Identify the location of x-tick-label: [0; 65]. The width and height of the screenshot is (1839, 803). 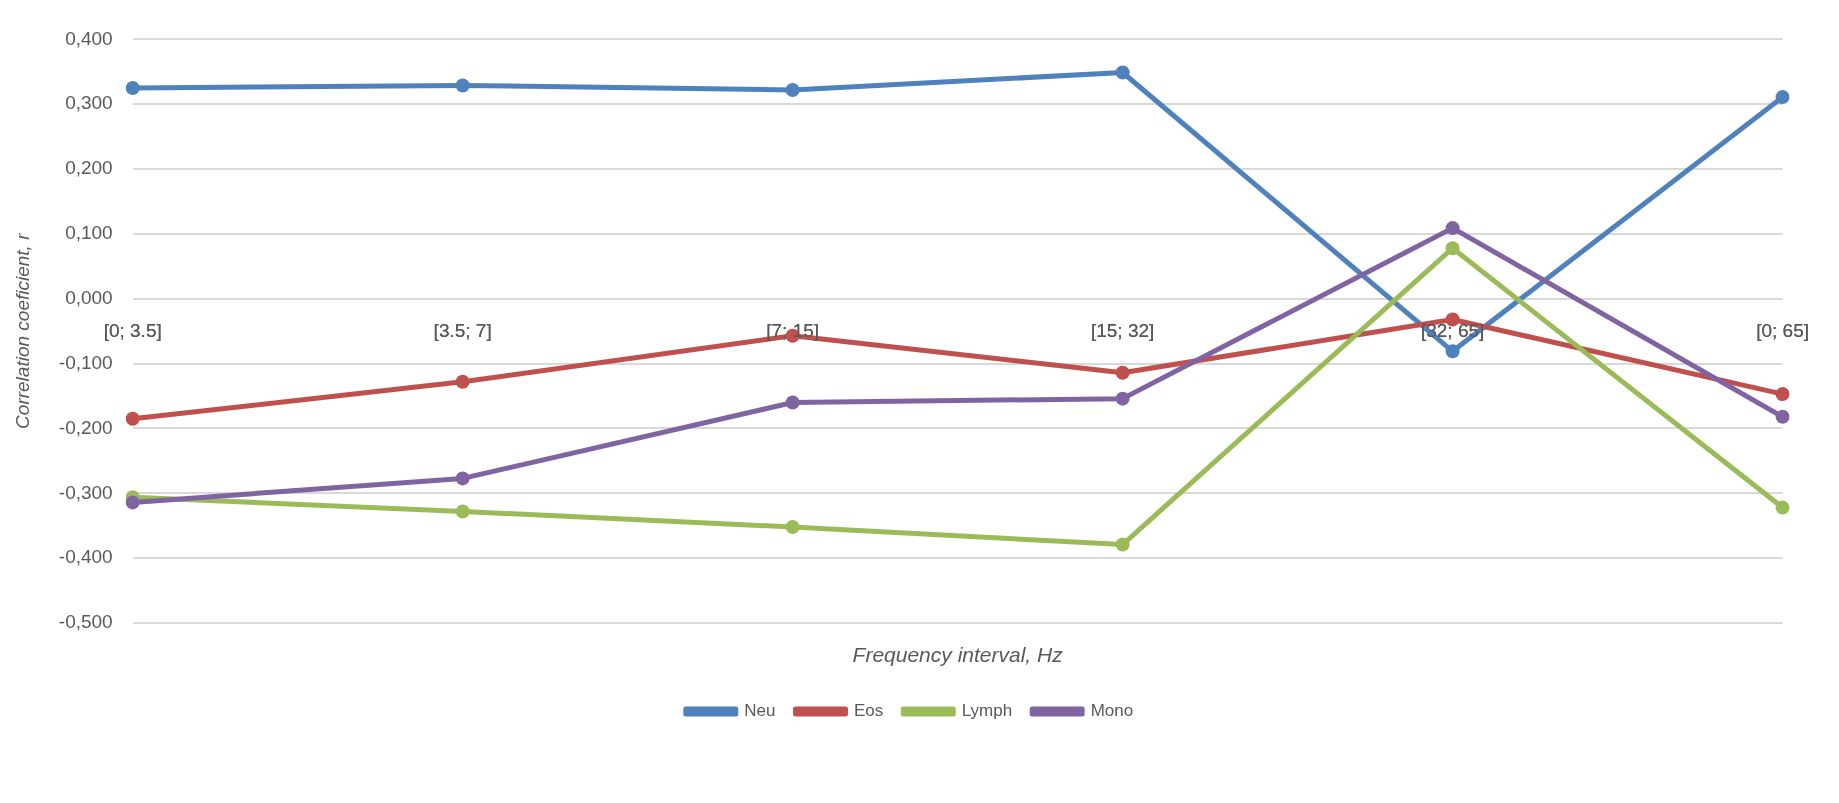
(1783, 331).